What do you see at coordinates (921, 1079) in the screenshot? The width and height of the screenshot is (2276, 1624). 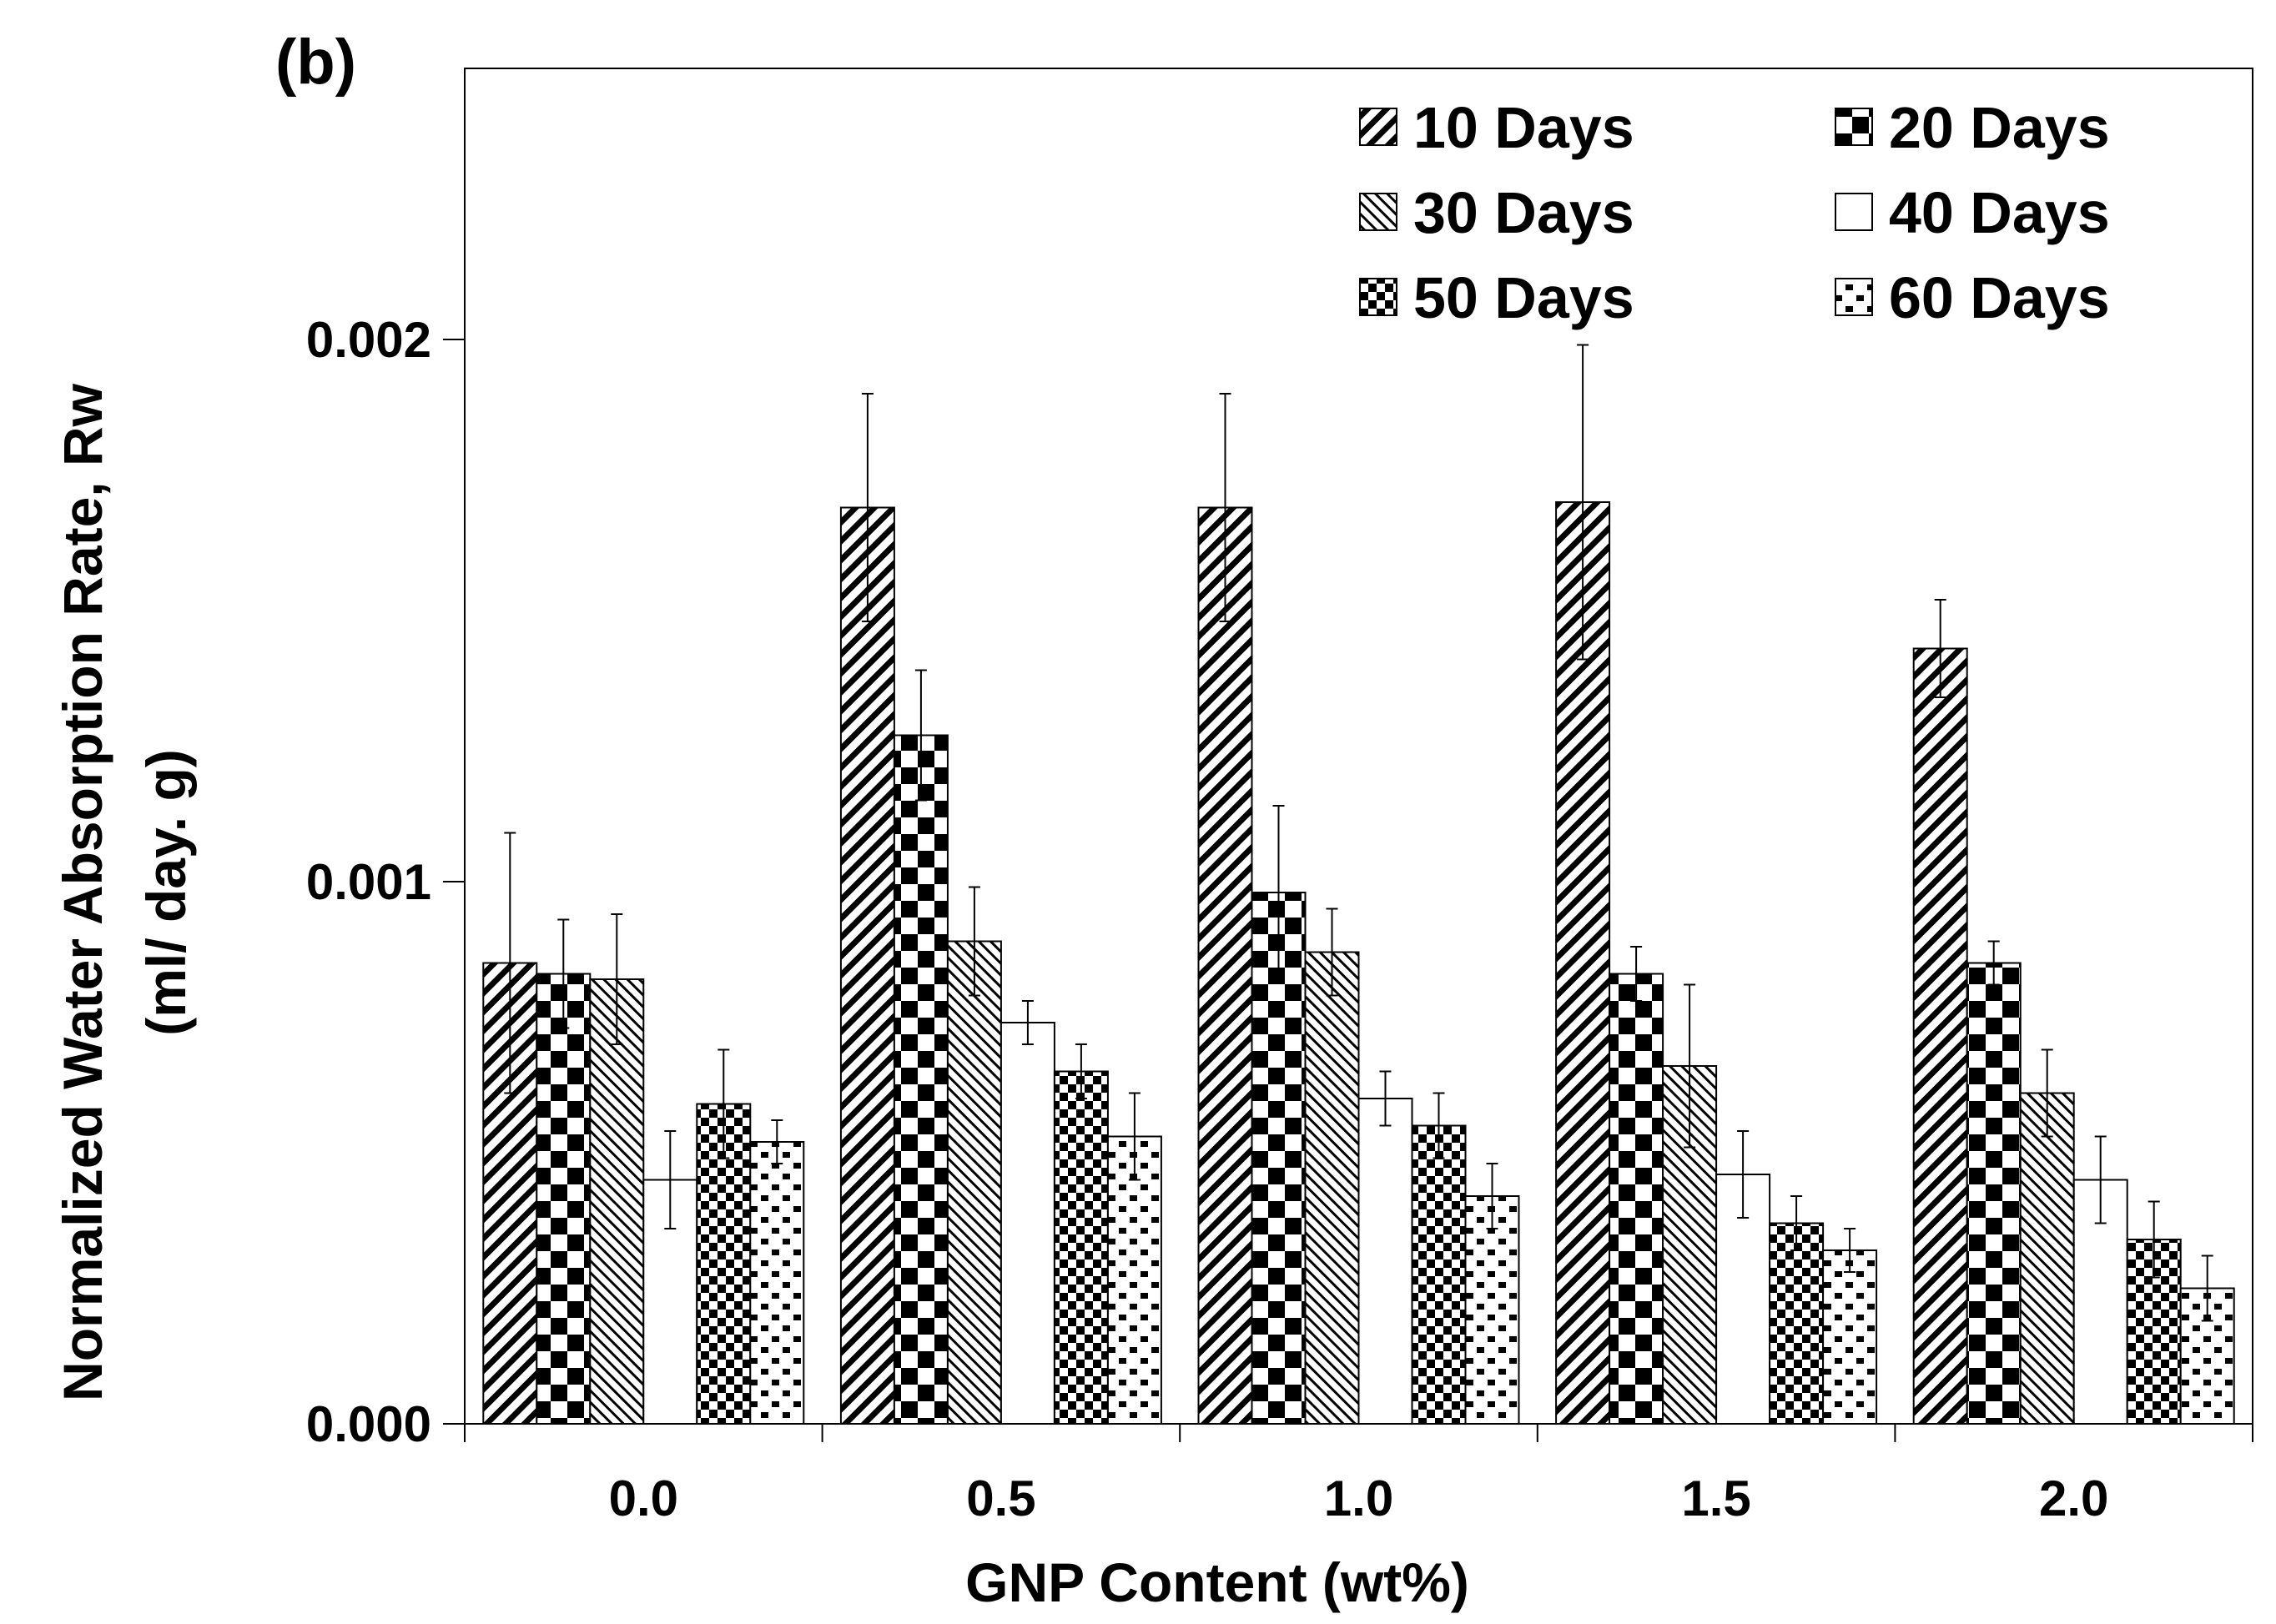 I see `bar-20-days-0.5` at bounding box center [921, 1079].